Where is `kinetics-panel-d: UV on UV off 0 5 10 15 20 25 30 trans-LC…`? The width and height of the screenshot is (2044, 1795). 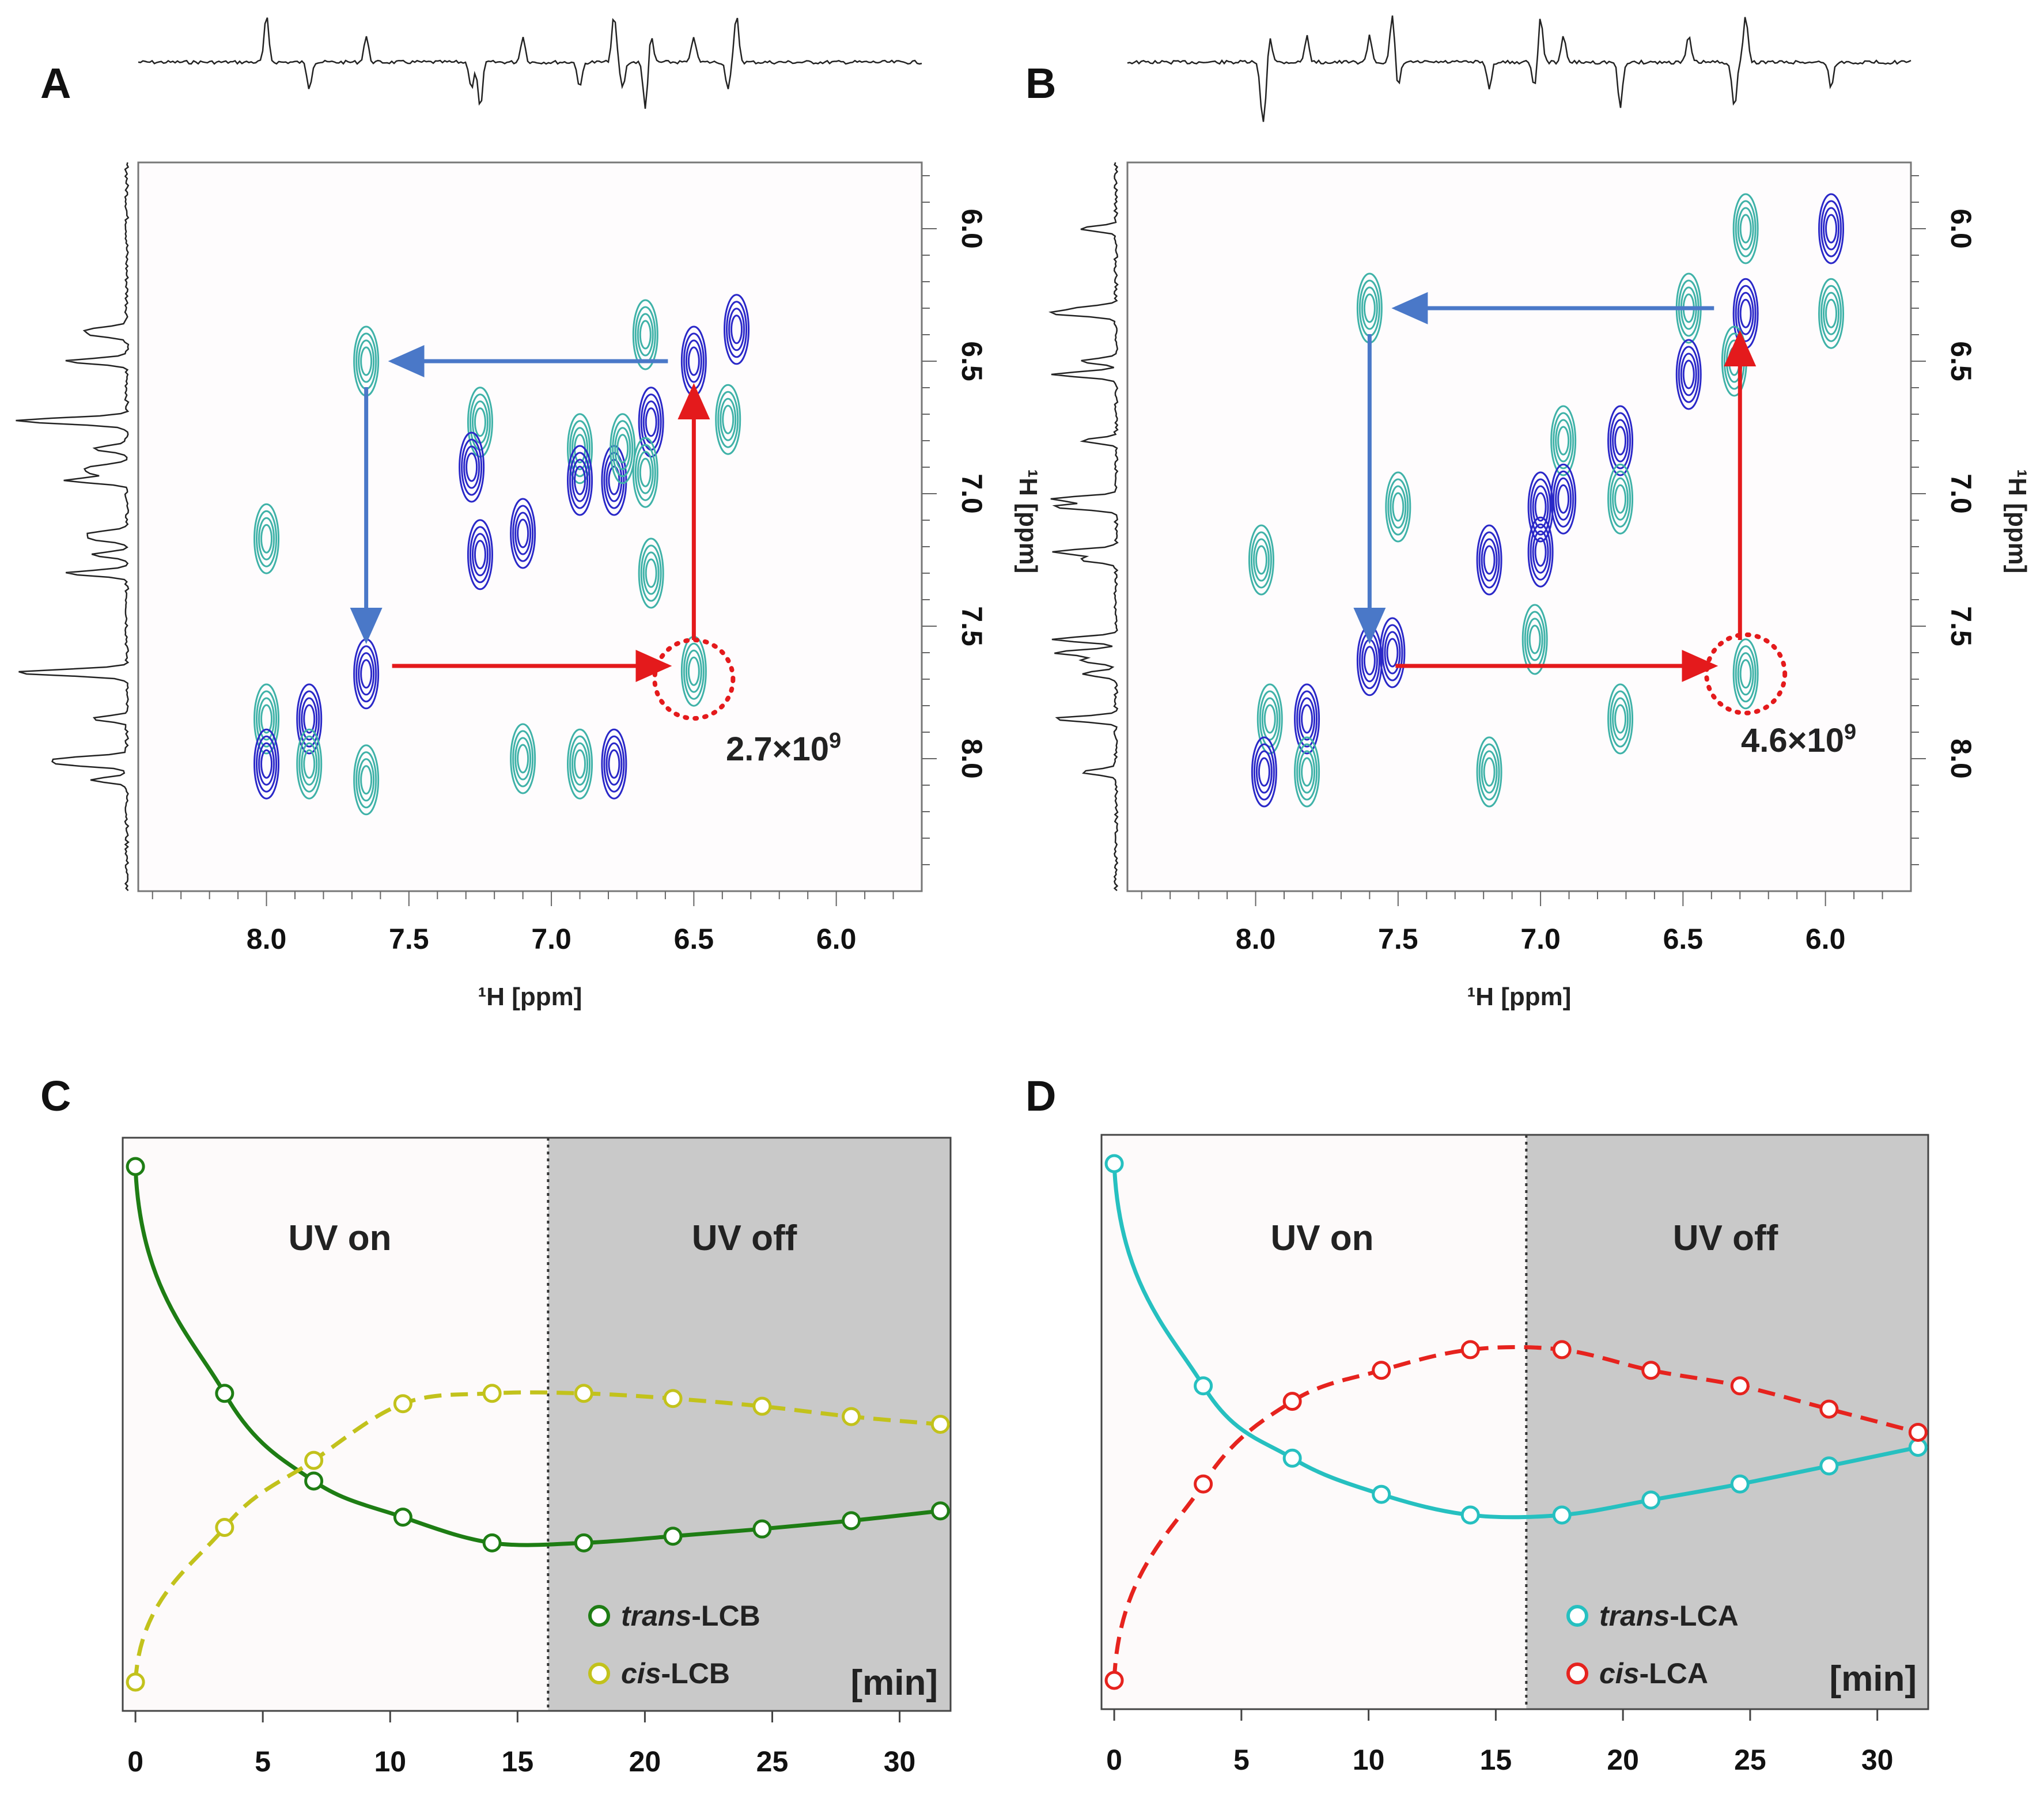 kinetics-panel-d: UV on UV off 0 5 10 15 20 25 30 trans-LC… is located at coordinates (1514, 1455).